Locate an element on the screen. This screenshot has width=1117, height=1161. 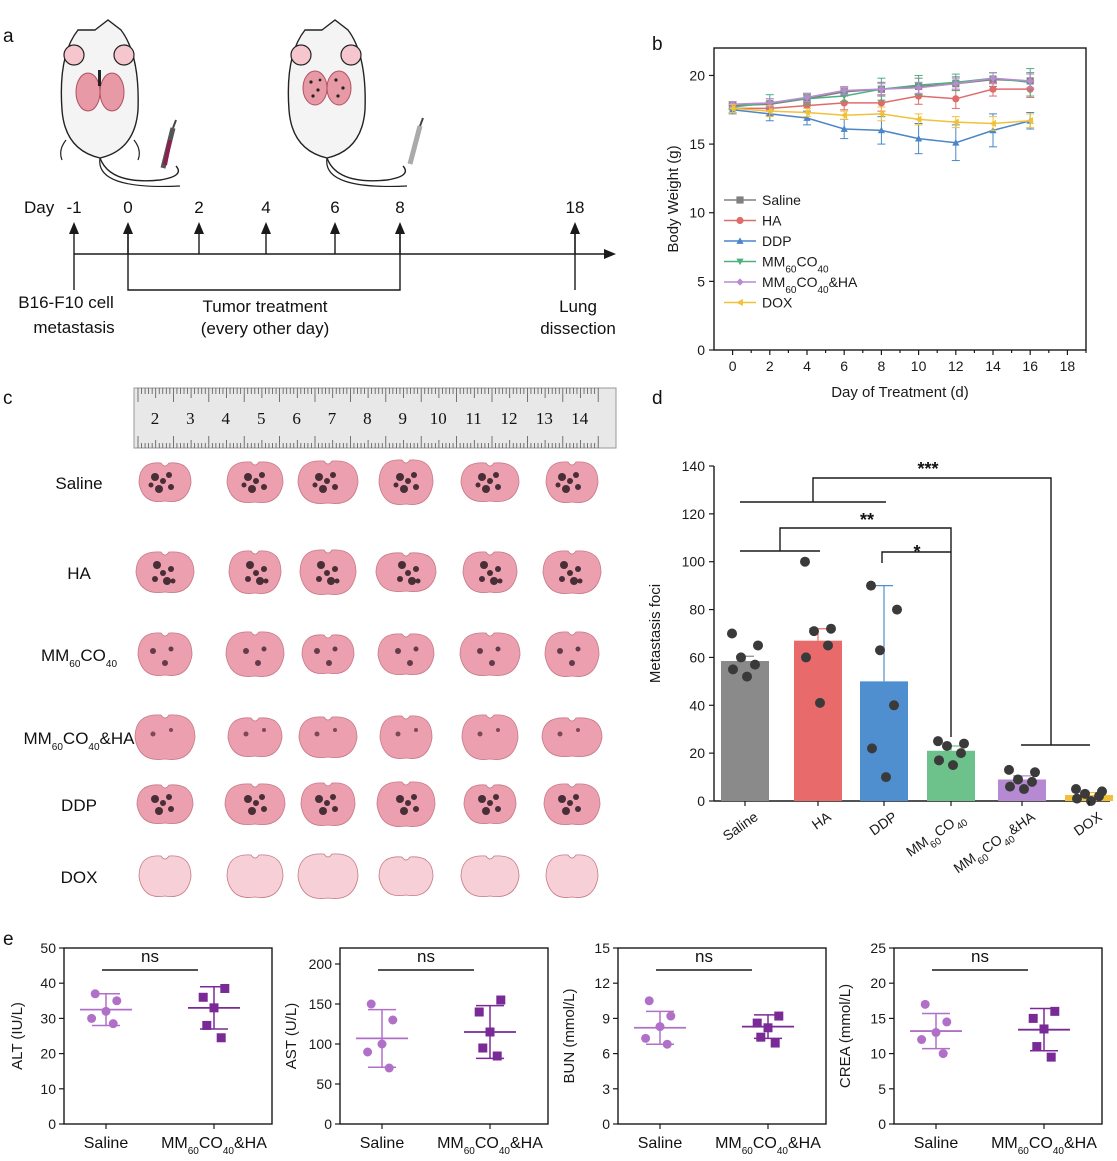
x-tick-label: MM60CO40&HA is located at coordinates (214, 1146).